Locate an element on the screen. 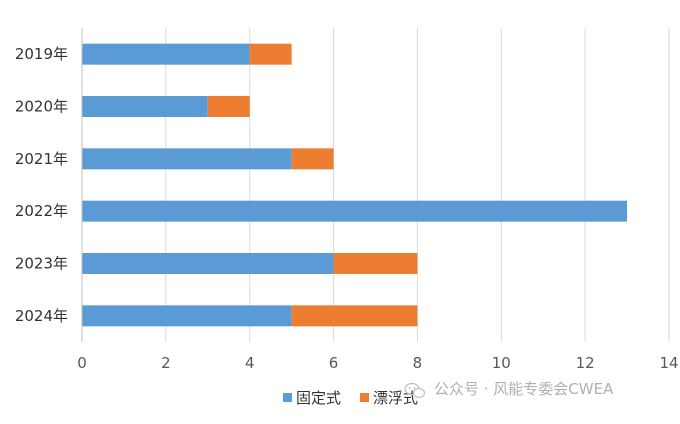  x-tick-label: 10 is located at coordinates (501, 363).